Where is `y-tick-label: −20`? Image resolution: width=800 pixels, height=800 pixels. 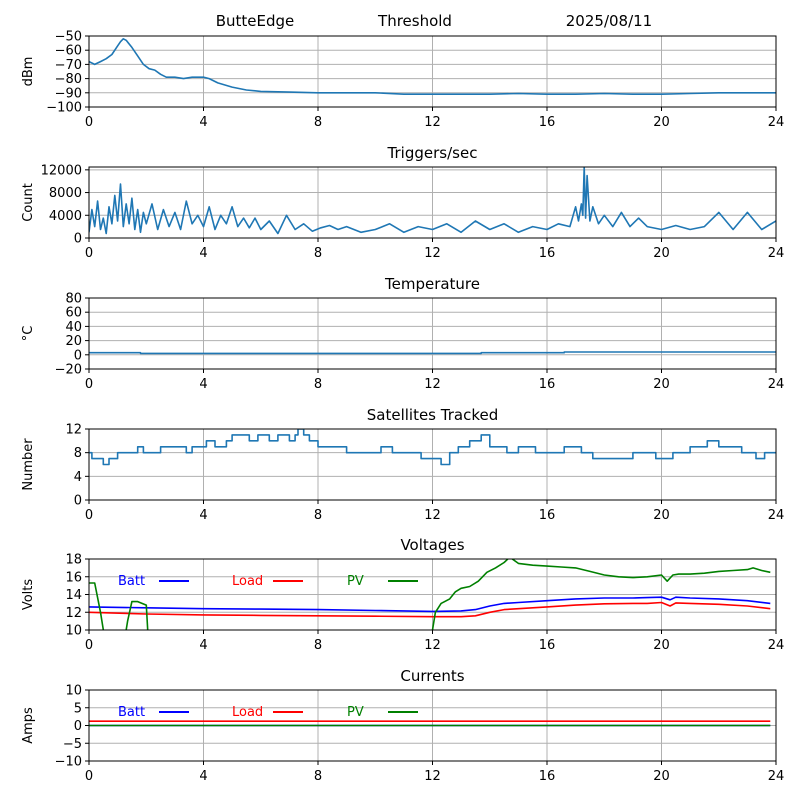 y-tick-label: −20 is located at coordinates (68, 370).